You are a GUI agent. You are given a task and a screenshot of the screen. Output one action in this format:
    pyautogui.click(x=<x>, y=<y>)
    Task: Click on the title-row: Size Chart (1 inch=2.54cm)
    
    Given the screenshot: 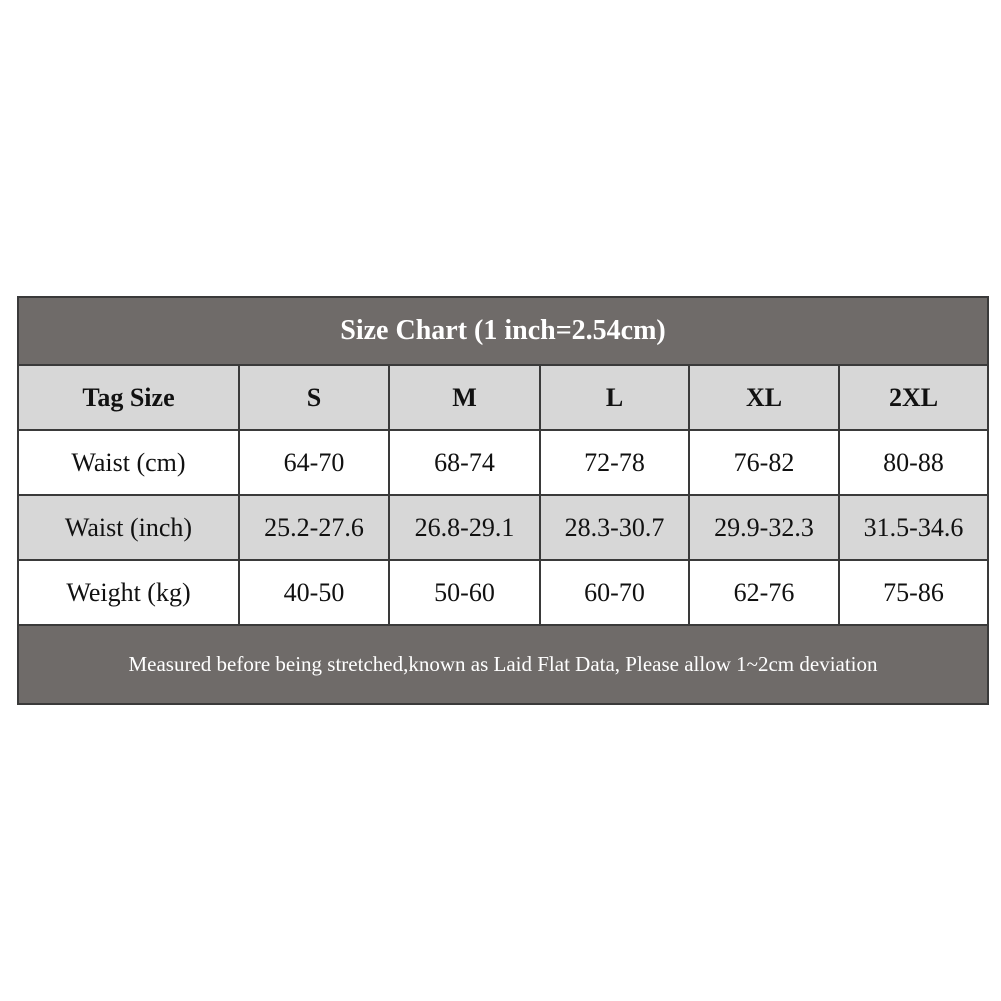 What is the action you would take?
    pyautogui.click(x=503, y=331)
    